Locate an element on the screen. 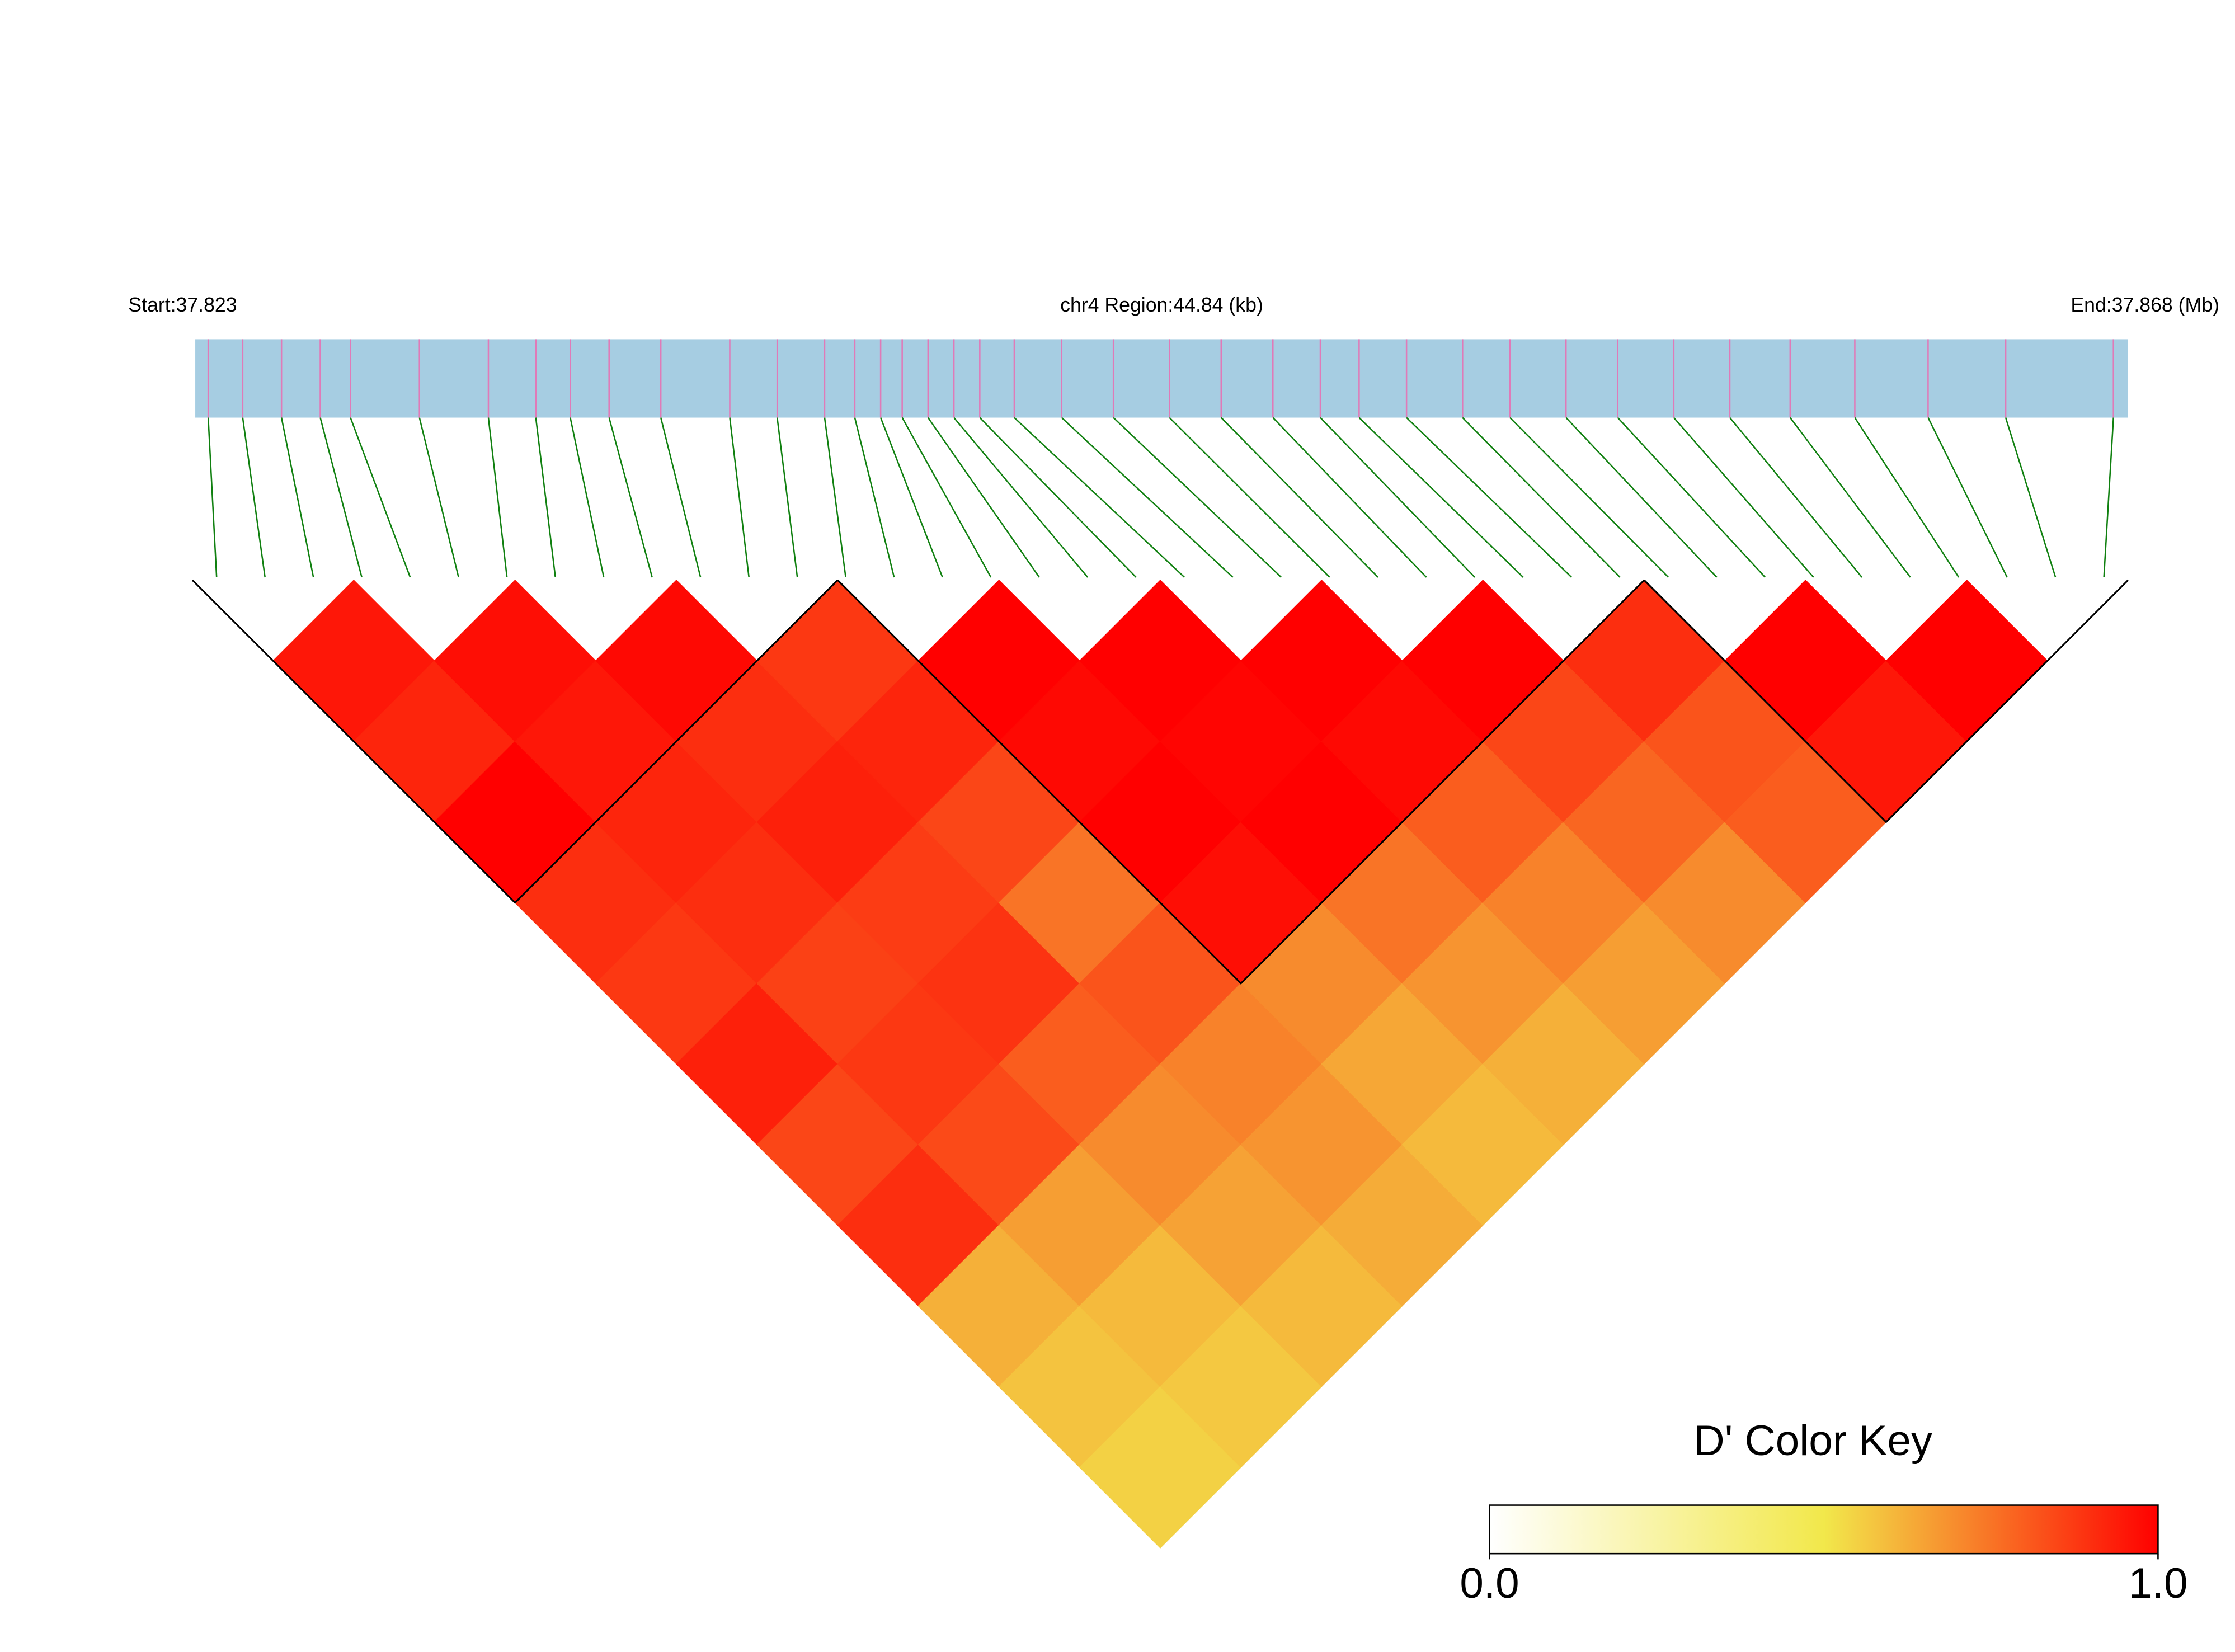 Image resolution: width=2235 pixels, height=1652 pixels. key-tick-label: 1.0 is located at coordinates (2157, 1584).